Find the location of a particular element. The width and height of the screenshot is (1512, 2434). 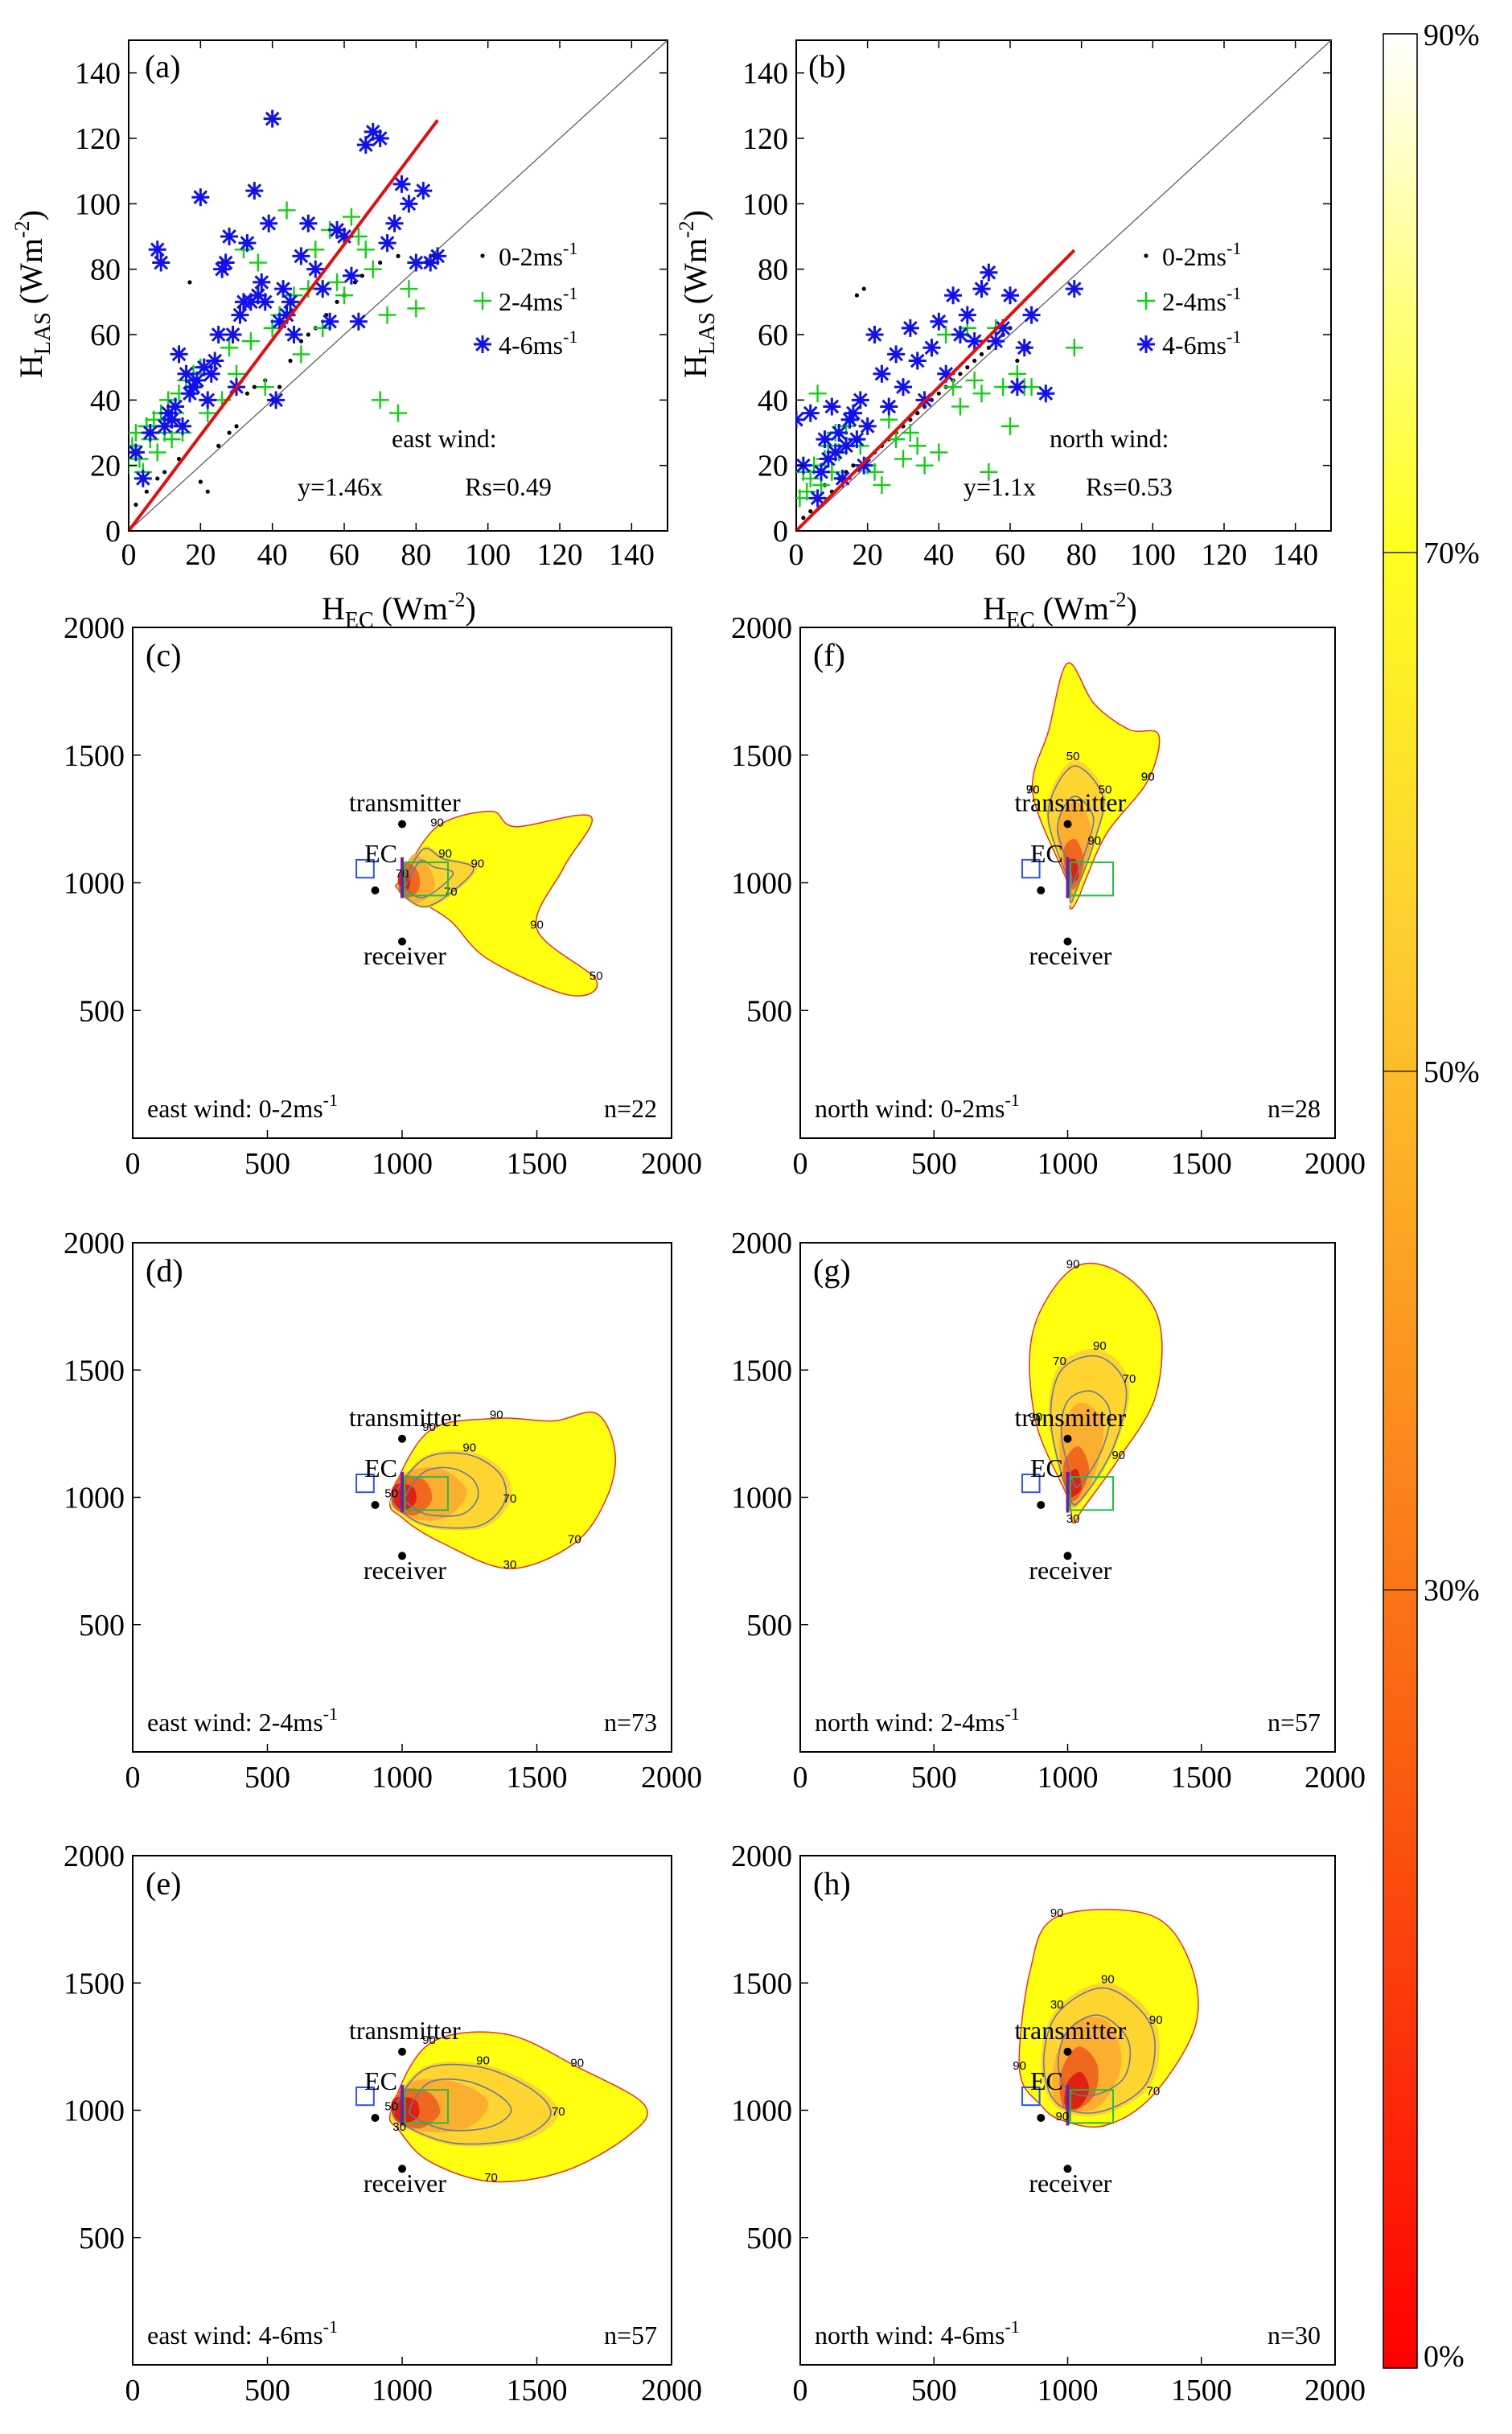

x-tick-label-e-3: 1500 is located at coordinates (537, 2390).